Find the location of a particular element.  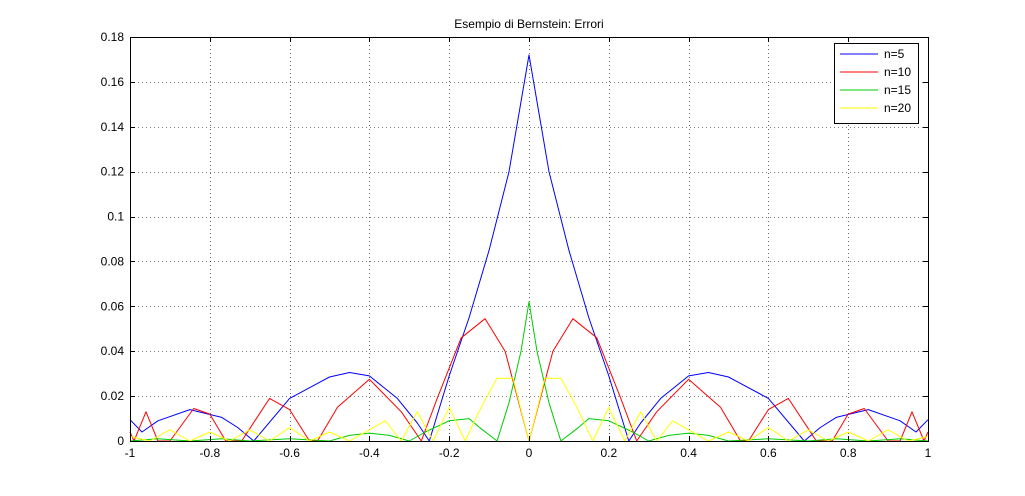

y-tick-label: 0.18 is located at coordinates (113, 37).